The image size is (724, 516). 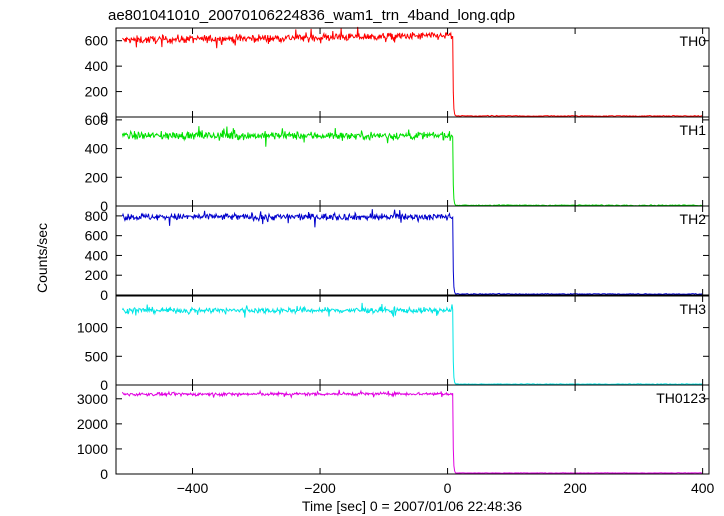 I want to click on panel-label: TH2, so click(x=693, y=219).